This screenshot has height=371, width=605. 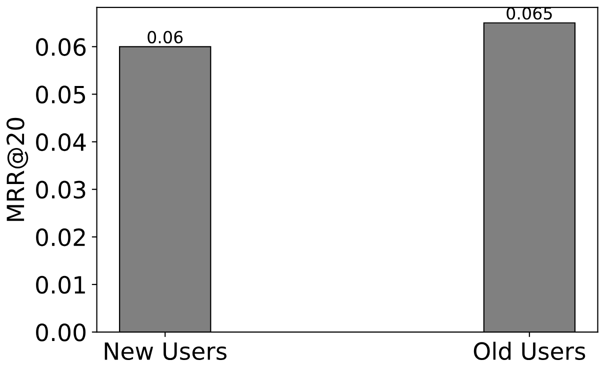 I want to click on y-tick-label: 0.00, so click(x=61, y=332).